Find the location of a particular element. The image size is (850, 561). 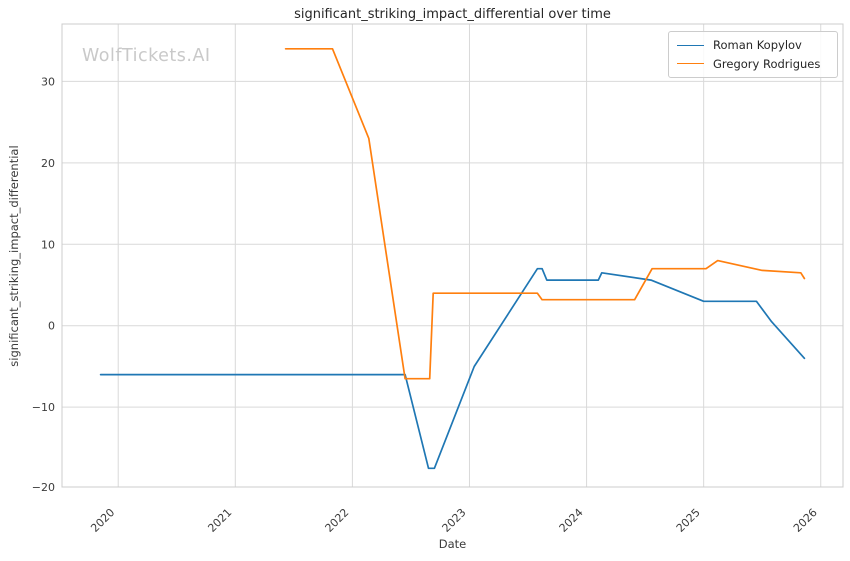

y-tick-label--20: −20 is located at coordinates (43, 487).